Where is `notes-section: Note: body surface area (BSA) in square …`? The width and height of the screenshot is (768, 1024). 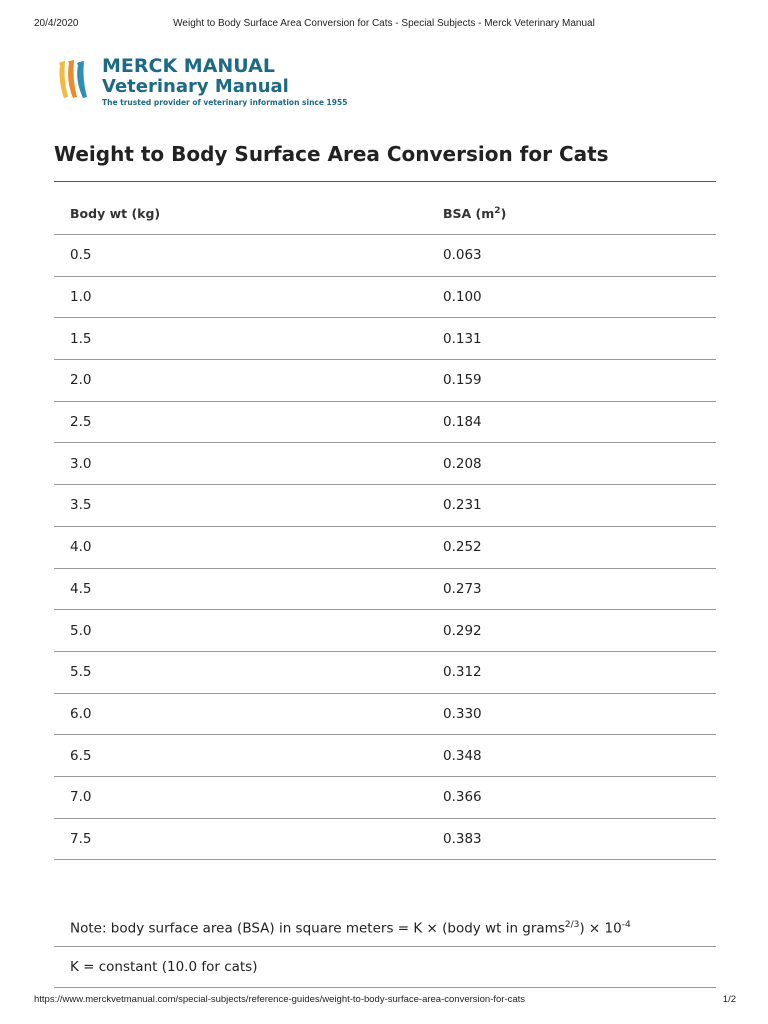
notes-section: Note: body surface area (BSA) in square … is located at coordinates (385, 946).